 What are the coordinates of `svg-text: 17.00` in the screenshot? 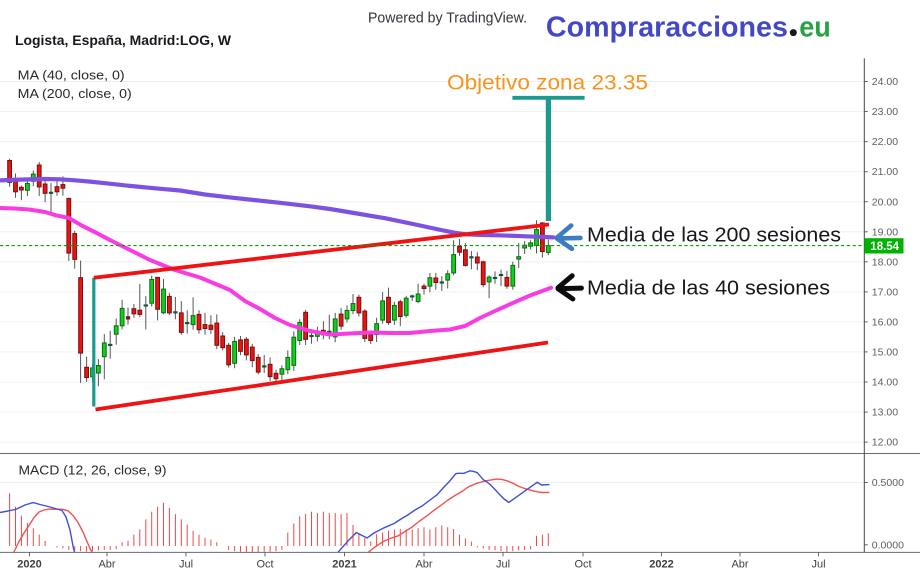 It's located at (885, 293).